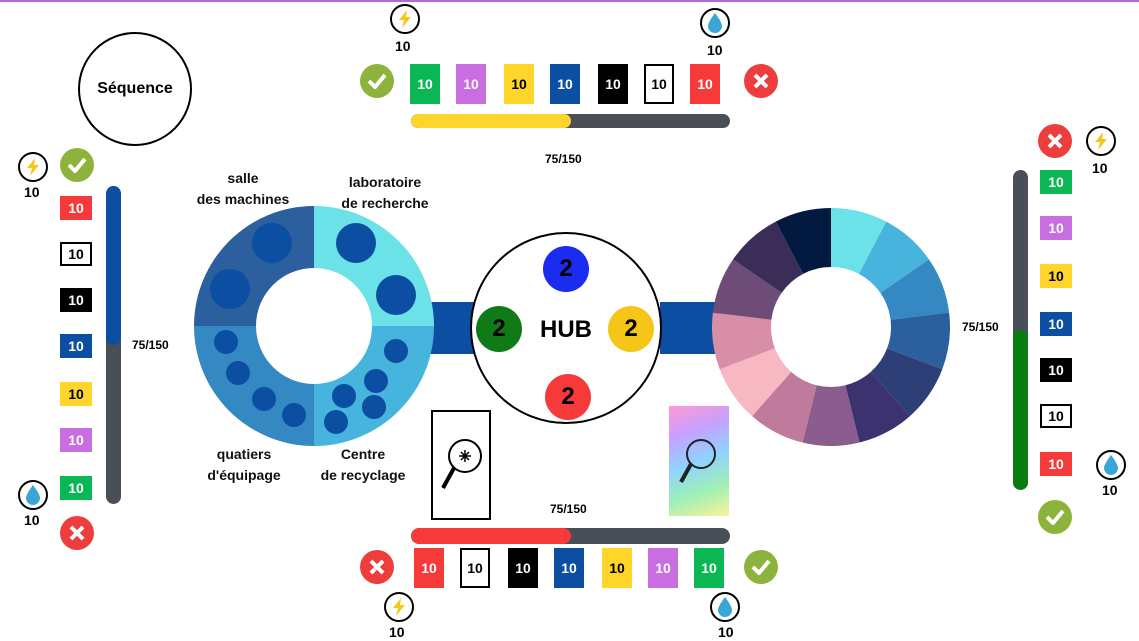  Describe the element at coordinates (76, 346) in the screenshot. I see `left-card-blue: 10` at that location.